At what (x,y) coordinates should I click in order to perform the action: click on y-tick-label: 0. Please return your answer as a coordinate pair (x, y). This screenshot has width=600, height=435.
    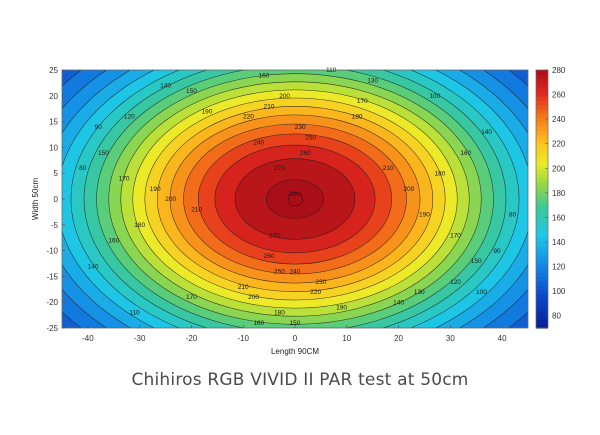
    Looking at the image, I should click on (56, 199).